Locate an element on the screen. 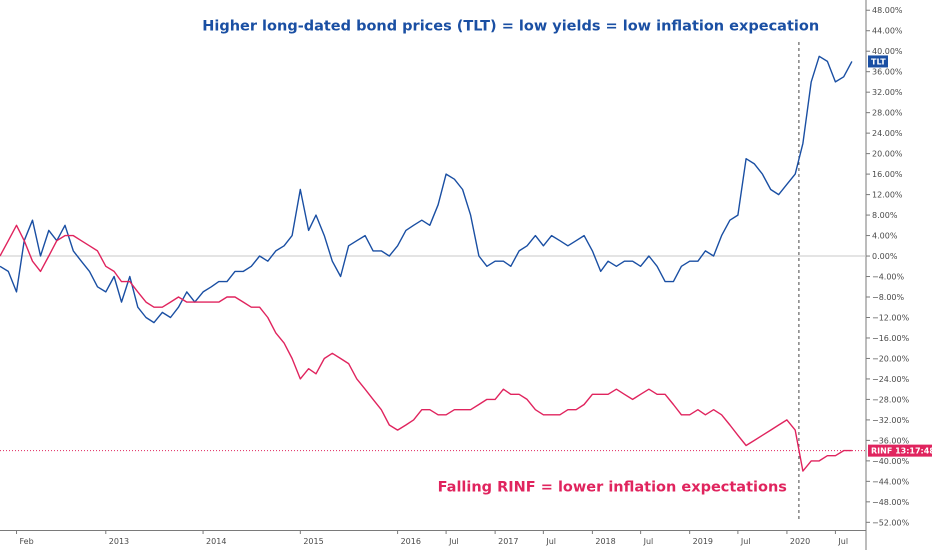 The image size is (932, 550). x-tick-label: 2017 is located at coordinates (508, 541).